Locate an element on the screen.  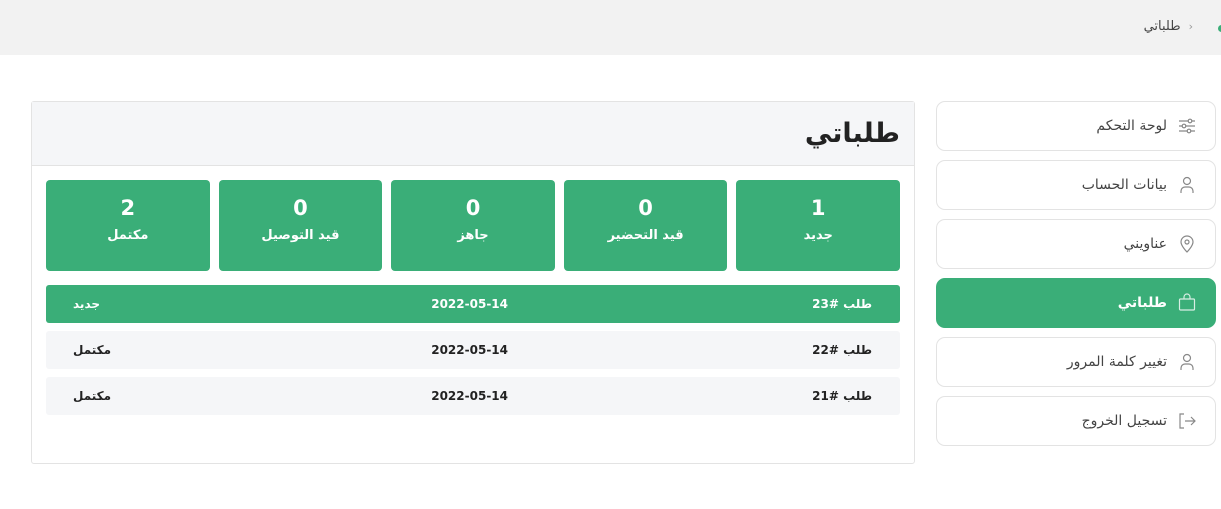
sidebar-item-label: عناويني is located at coordinates (1145, 244).